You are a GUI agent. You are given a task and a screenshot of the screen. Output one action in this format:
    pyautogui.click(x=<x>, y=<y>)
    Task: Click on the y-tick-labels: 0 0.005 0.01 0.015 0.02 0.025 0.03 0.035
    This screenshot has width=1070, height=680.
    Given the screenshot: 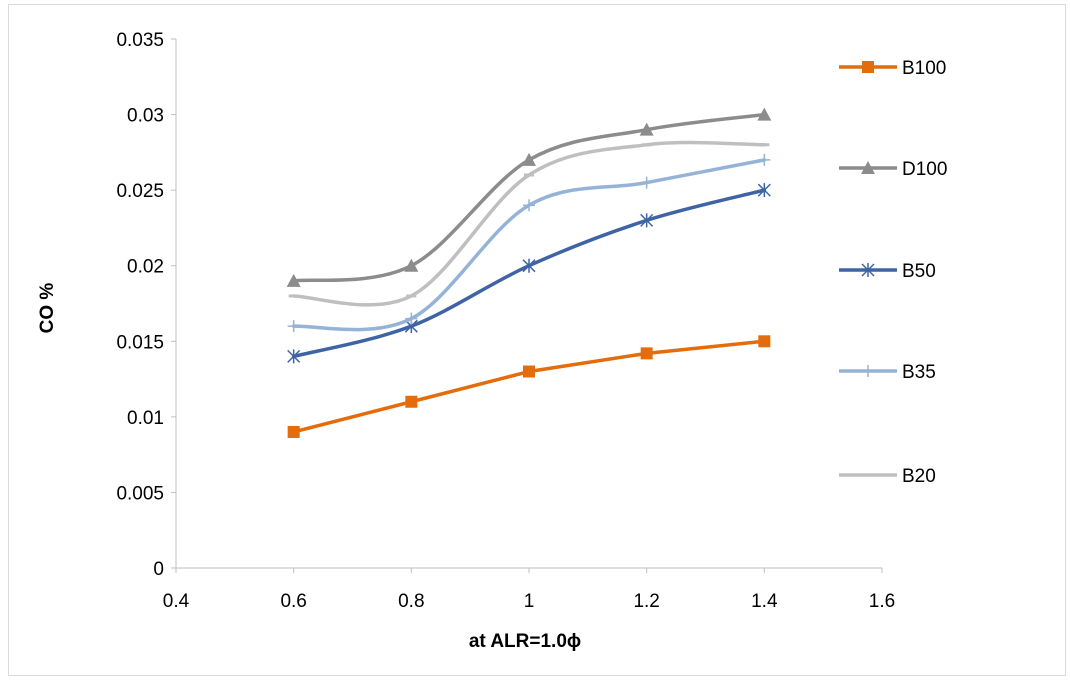 What is the action you would take?
    pyautogui.click(x=146, y=305)
    